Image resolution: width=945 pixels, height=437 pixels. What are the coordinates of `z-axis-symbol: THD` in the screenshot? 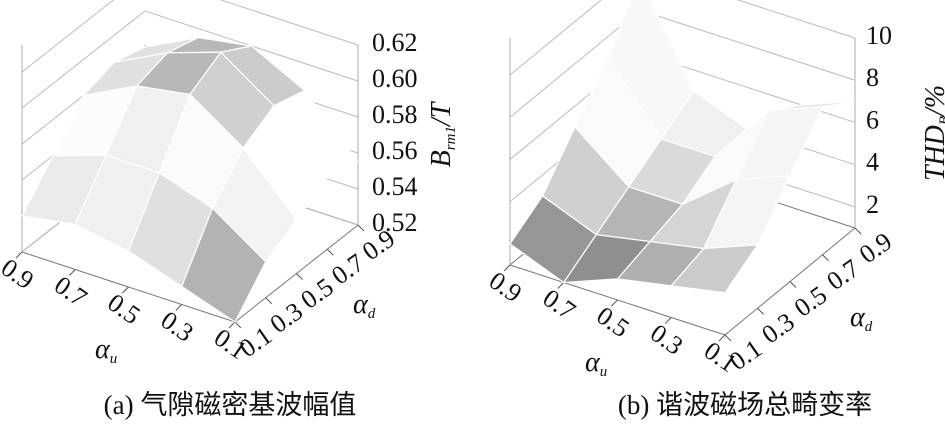 It's located at (932, 153).